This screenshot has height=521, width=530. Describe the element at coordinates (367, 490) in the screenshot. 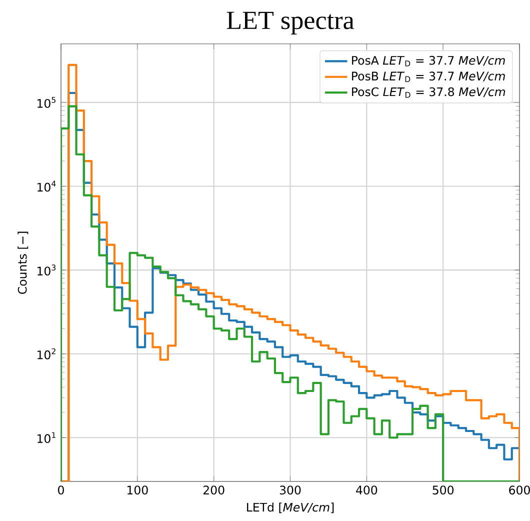

I see `x-tick-label: 400` at that location.